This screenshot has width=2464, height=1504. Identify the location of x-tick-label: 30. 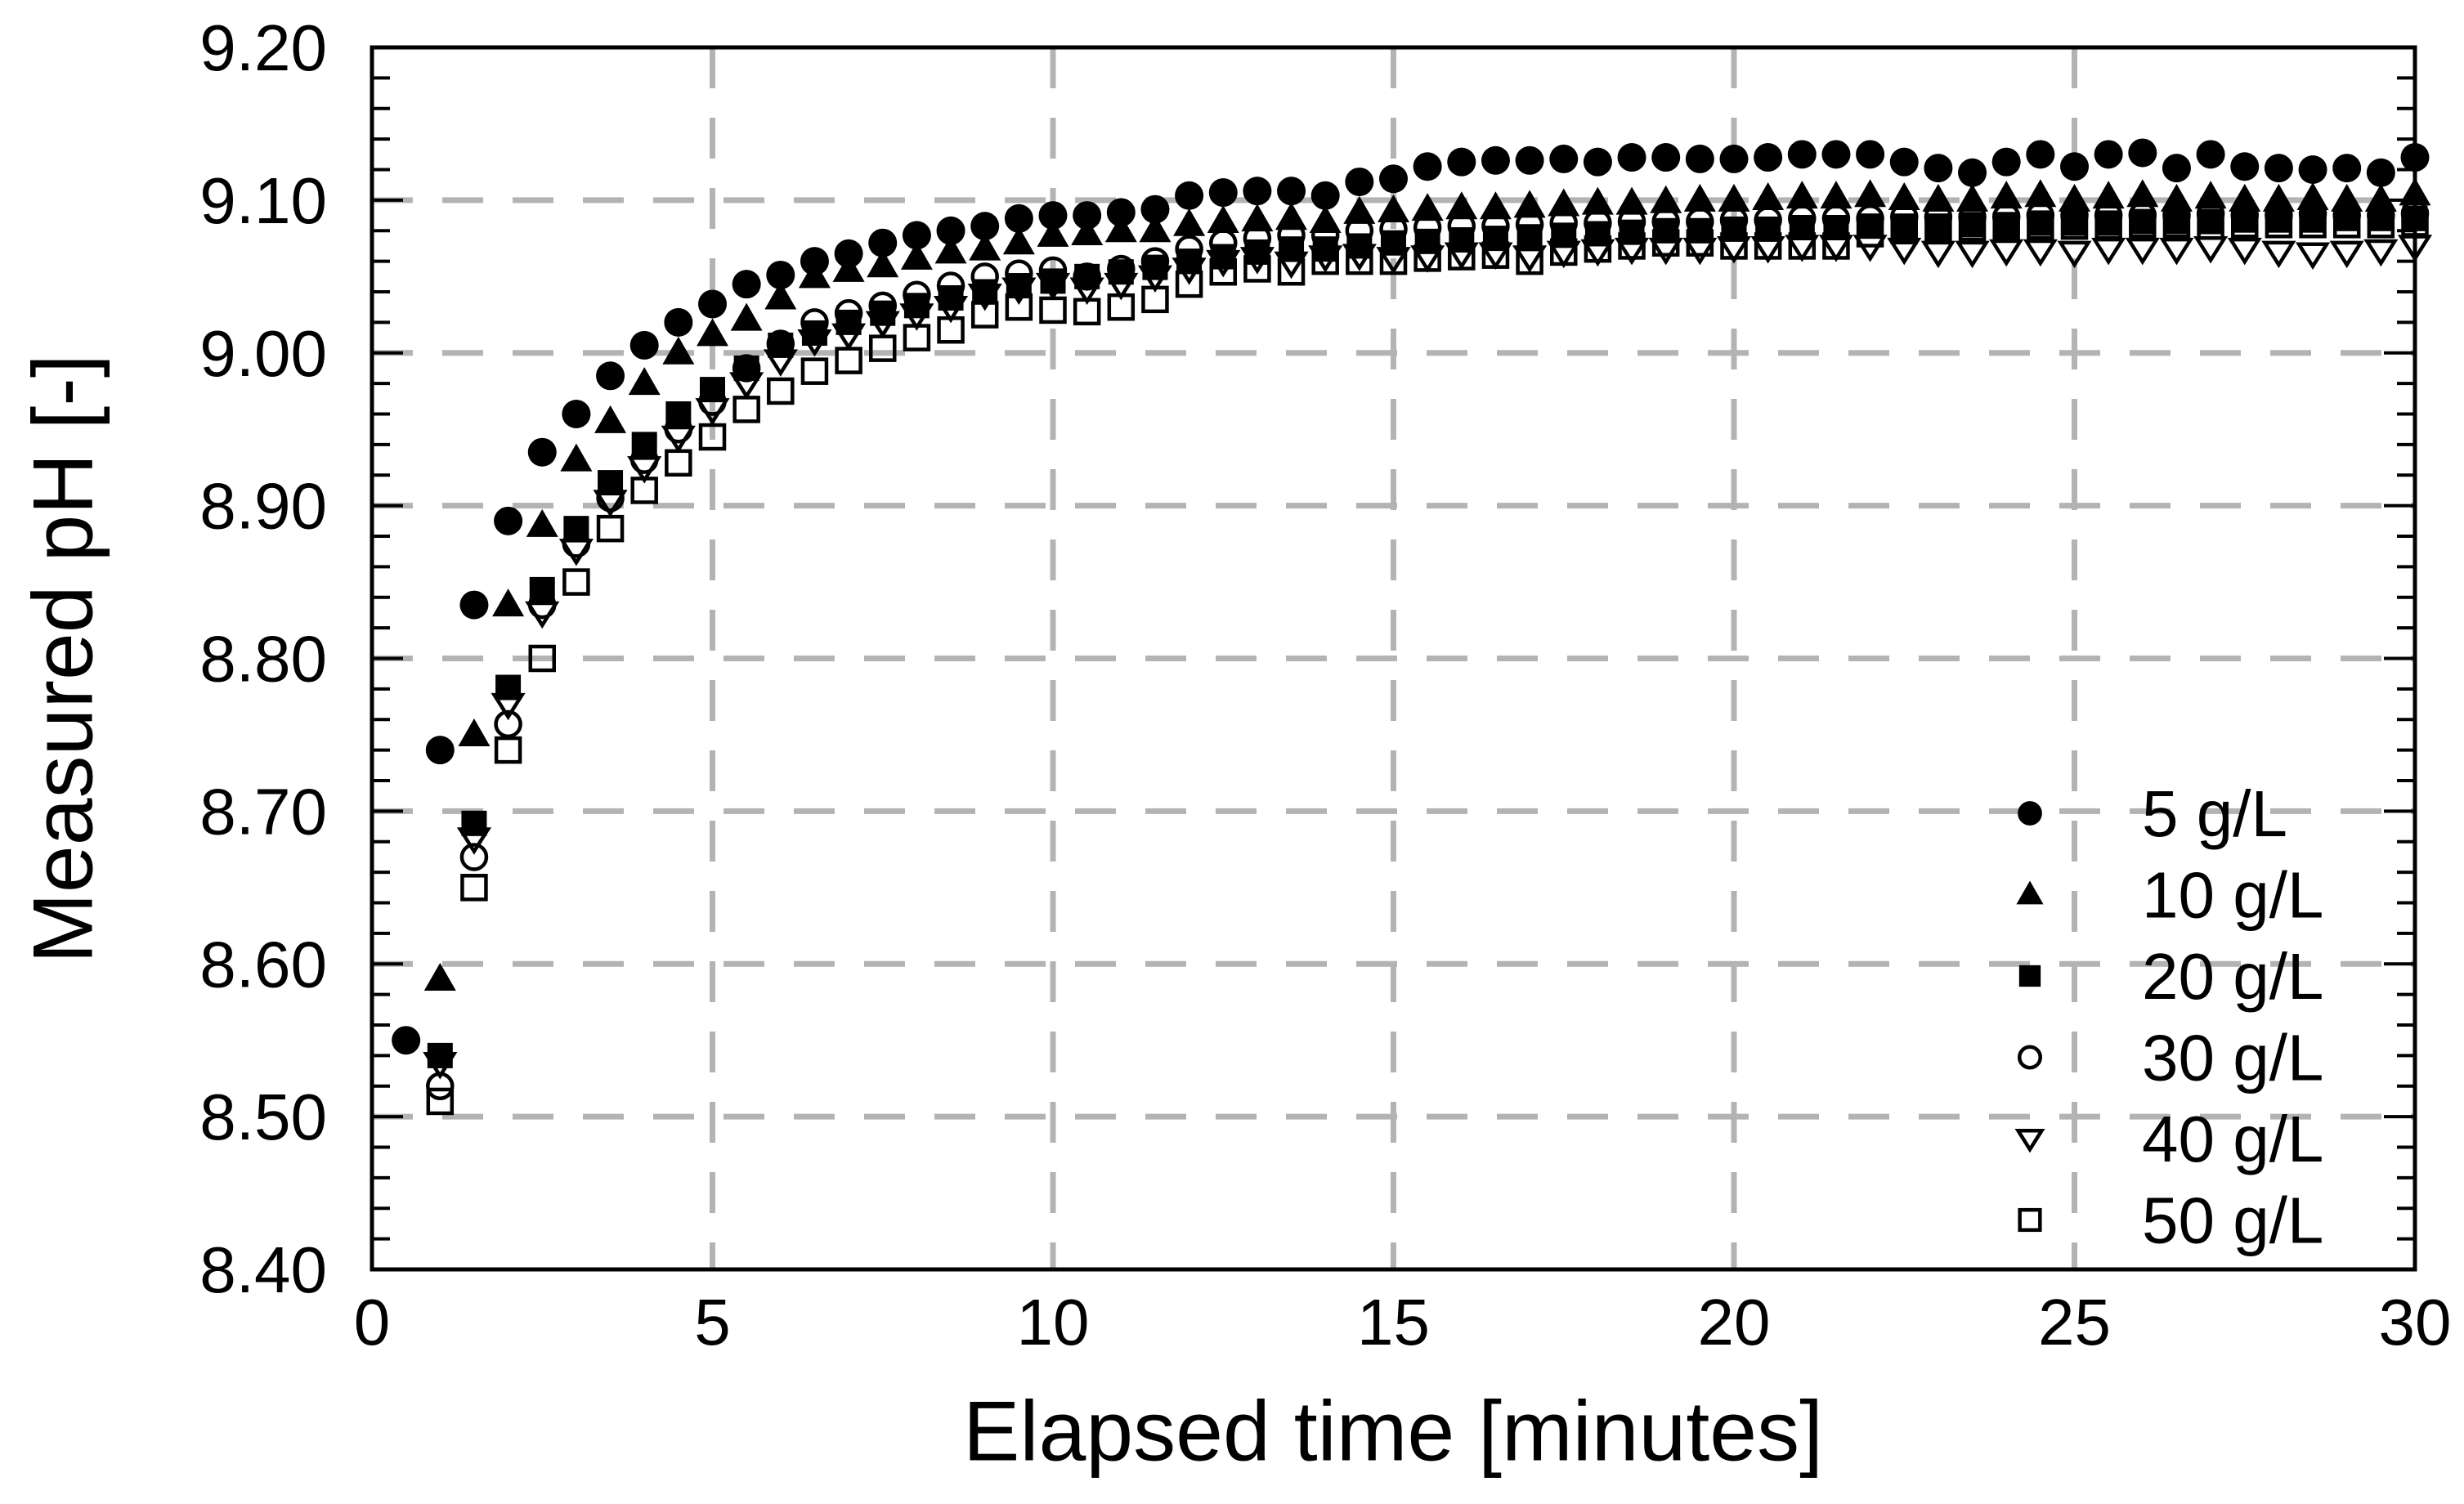
(2415, 1322).